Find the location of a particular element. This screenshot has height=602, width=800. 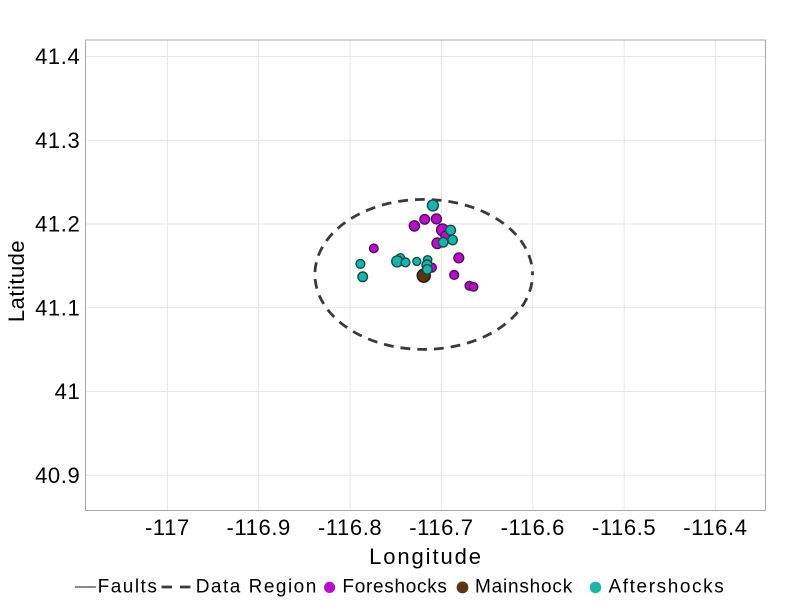

svg-text: Aftershocks is located at coordinates (667, 587).